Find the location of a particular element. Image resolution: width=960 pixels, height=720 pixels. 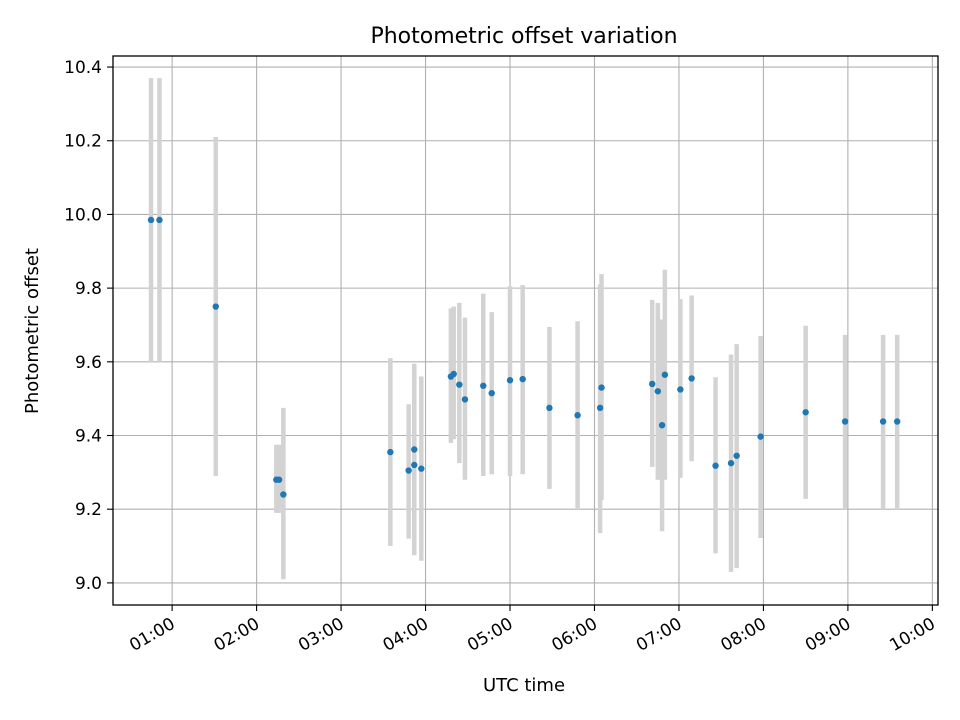

y-tick-label: 9.4 is located at coordinates (88, 437).